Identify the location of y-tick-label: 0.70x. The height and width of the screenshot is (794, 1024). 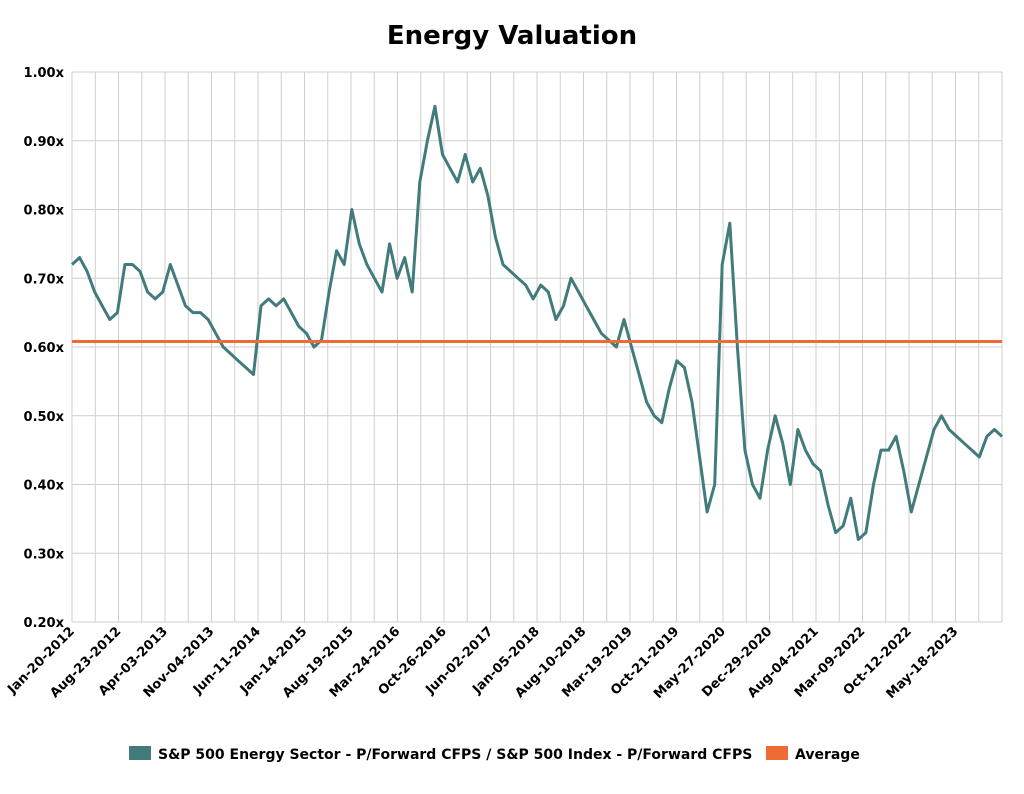
(44, 279).